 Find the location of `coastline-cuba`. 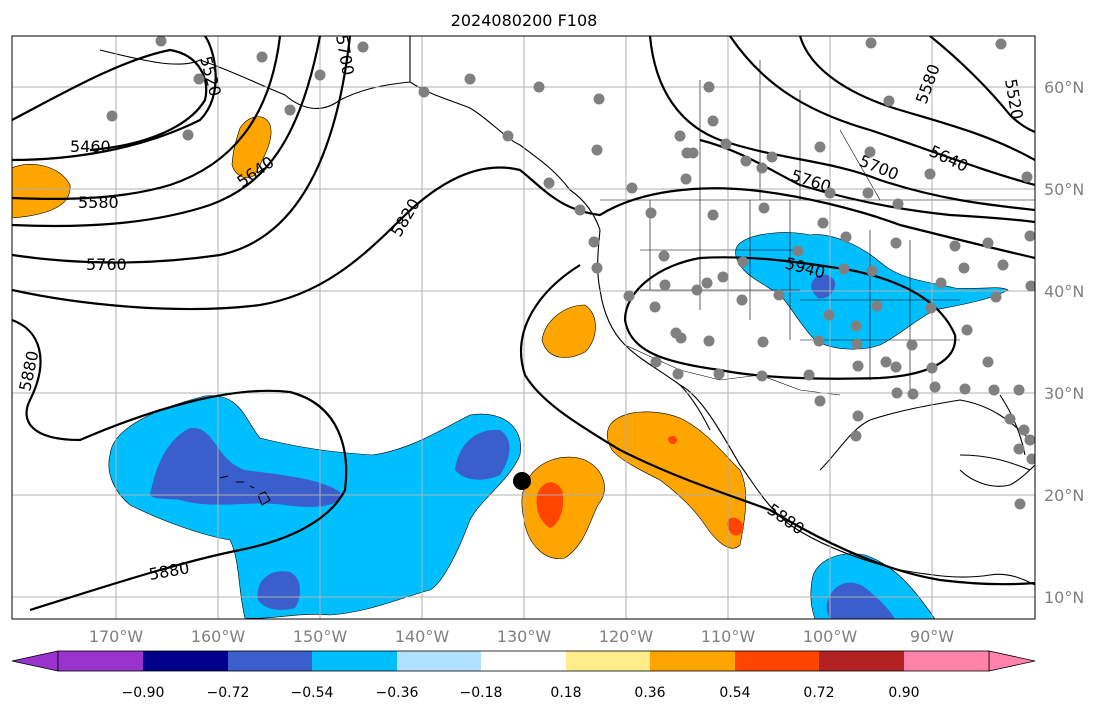

coastline-cuba is located at coordinates (995, 462).